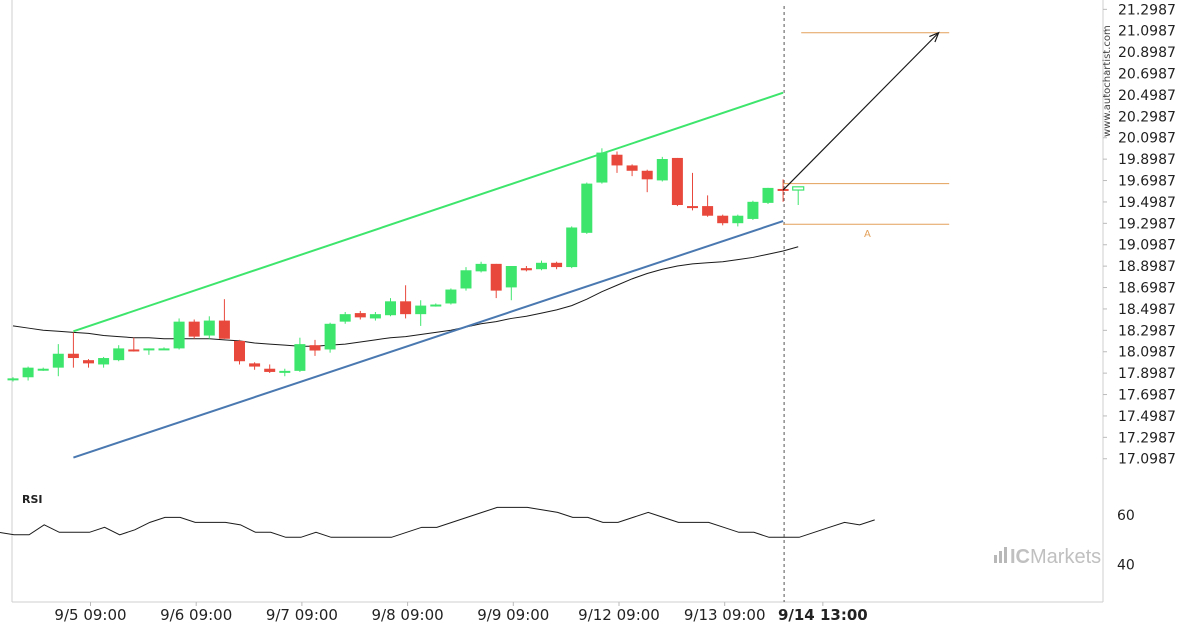 The image size is (1200, 630). Describe the element at coordinates (1147, 32) in the screenshot. I see `price-tick-label: 21.0987` at that location.